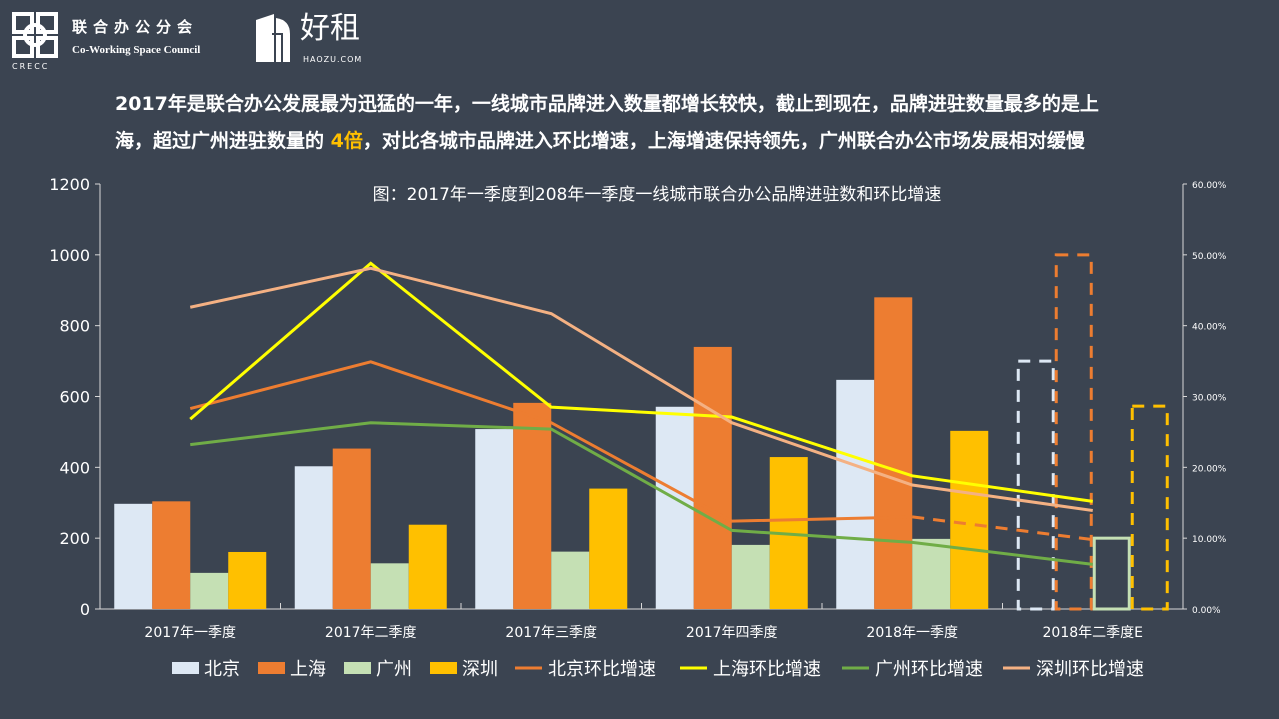 This screenshot has height=719, width=1279. What do you see at coordinates (69, 255) in the screenshot?
I see `y-left-tick-label: 1000` at bounding box center [69, 255].